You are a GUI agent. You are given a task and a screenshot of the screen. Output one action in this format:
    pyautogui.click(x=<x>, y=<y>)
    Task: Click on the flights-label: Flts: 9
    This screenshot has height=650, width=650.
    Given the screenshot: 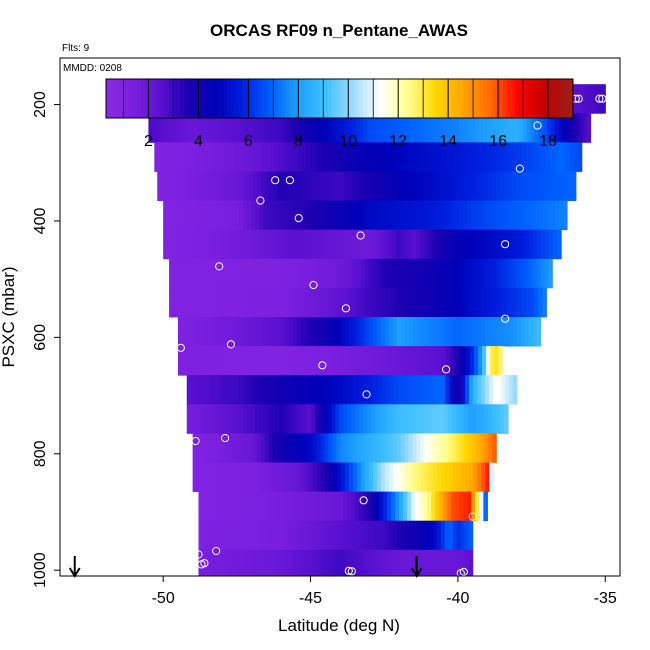 What is the action you would take?
    pyautogui.click(x=76, y=48)
    